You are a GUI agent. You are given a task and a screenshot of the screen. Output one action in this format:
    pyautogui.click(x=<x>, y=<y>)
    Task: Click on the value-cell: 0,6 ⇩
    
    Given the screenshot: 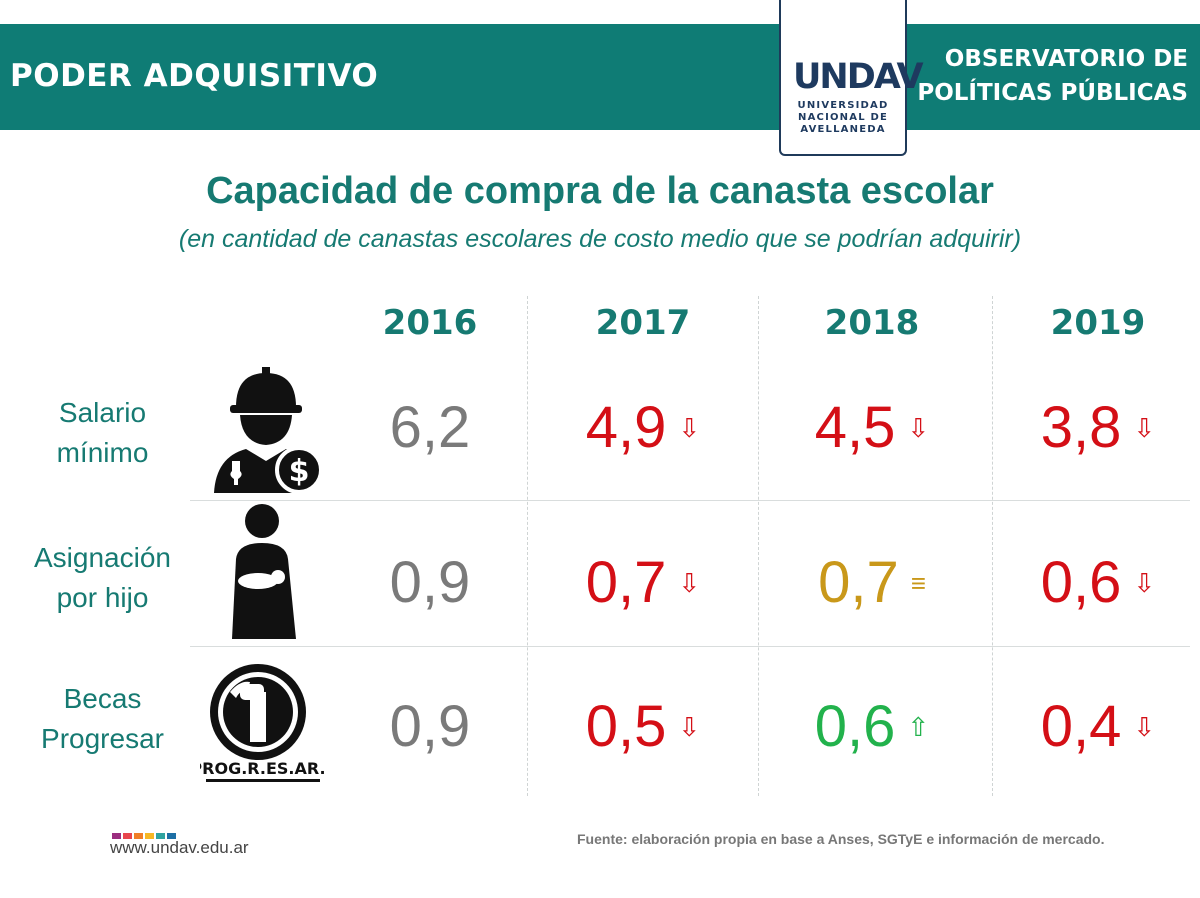 What is the action you would take?
    pyautogui.click(x=1098, y=585)
    